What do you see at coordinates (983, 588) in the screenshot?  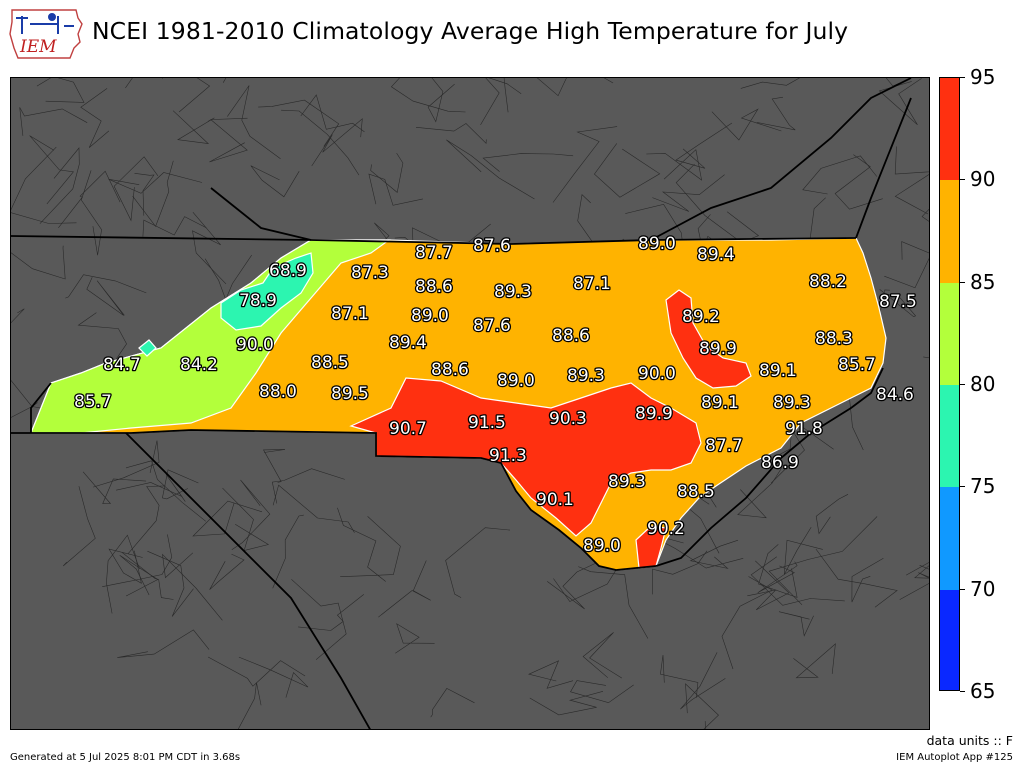 I see `colorbar-tick-label: 70` at bounding box center [983, 588].